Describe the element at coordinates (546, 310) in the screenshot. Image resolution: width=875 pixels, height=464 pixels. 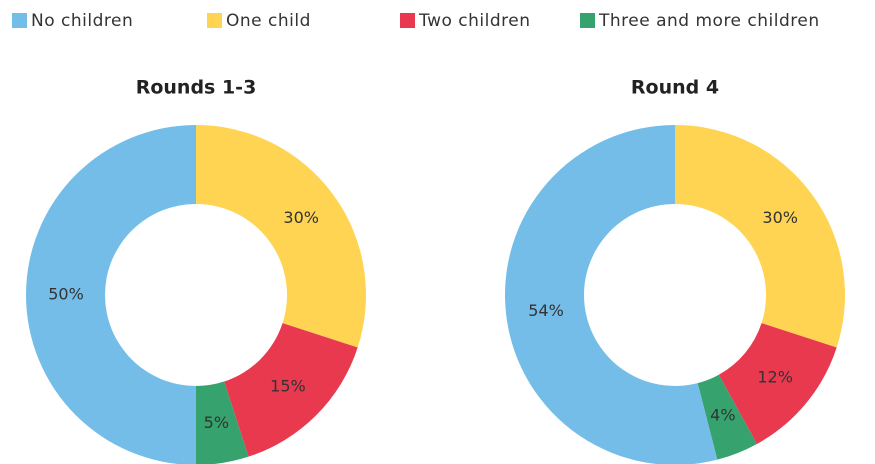
I see `value-label: 54%` at that location.